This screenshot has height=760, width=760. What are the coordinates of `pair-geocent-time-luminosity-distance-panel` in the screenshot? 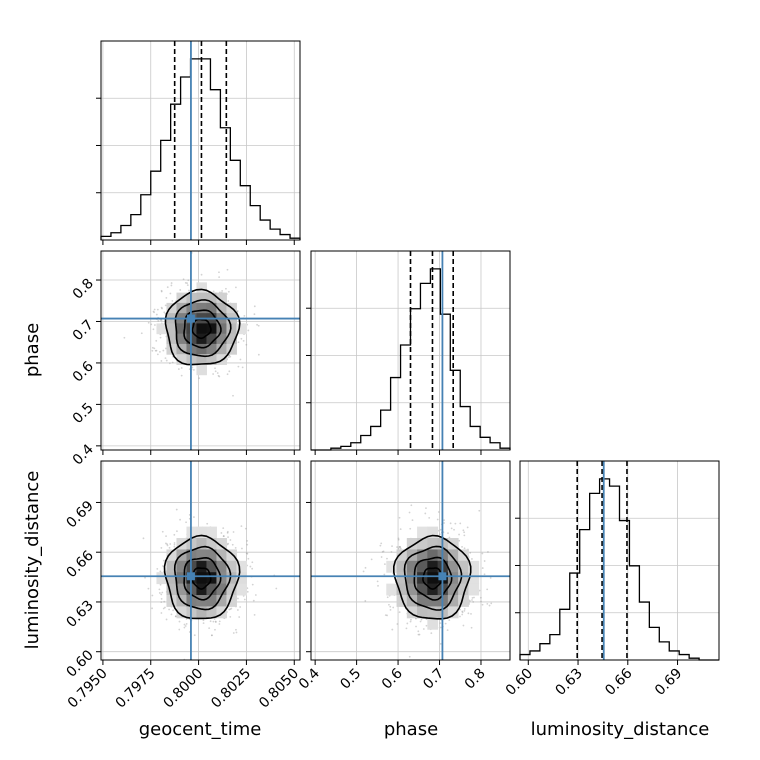 It's located at (200, 560).